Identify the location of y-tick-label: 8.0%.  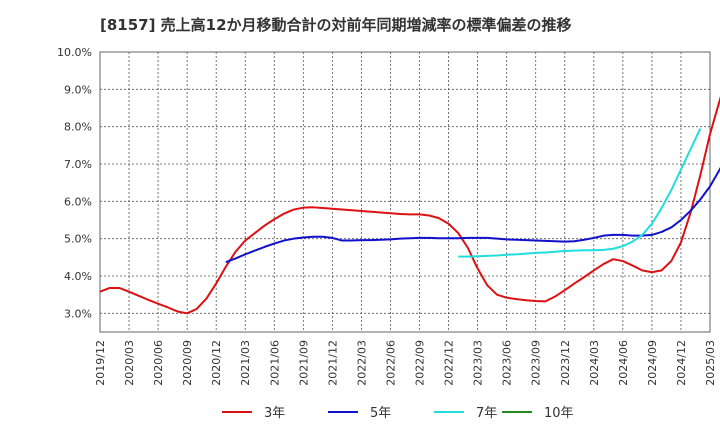
(78, 127).